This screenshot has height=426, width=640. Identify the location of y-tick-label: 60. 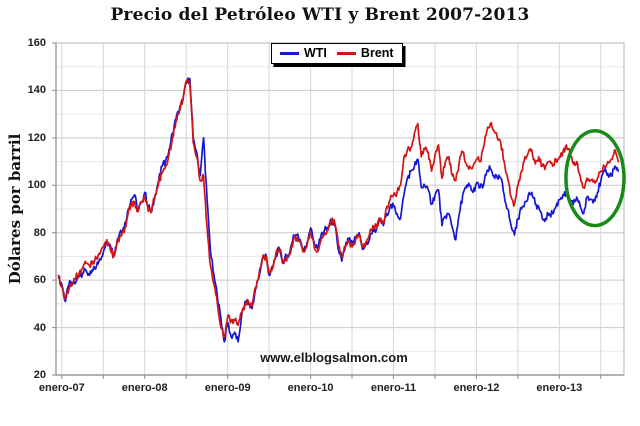
(39, 280).